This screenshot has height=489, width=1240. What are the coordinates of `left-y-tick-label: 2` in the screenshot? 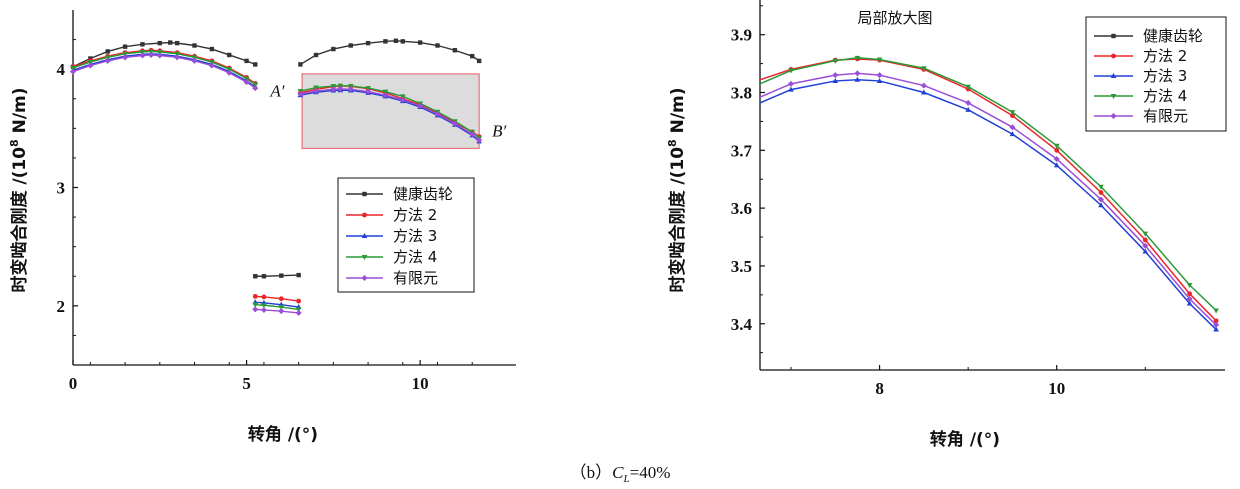 It's located at (61, 306).